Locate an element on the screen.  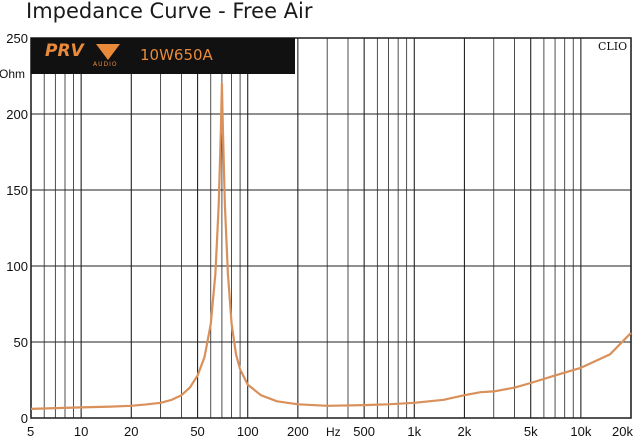
x-tick-label: 50 is located at coordinates (197, 431).